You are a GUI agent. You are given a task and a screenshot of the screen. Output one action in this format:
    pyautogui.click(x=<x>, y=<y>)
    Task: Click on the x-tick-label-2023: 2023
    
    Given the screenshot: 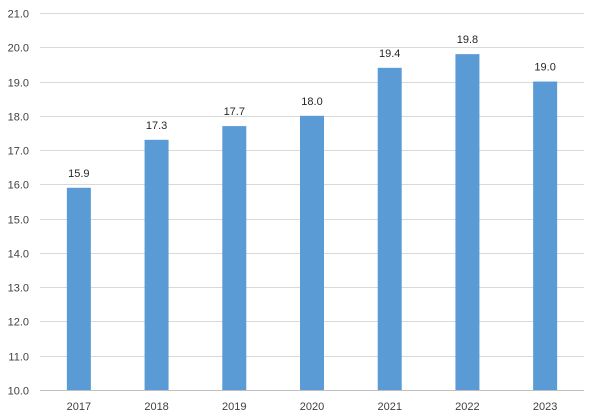 What is the action you would take?
    pyautogui.click(x=545, y=407)
    